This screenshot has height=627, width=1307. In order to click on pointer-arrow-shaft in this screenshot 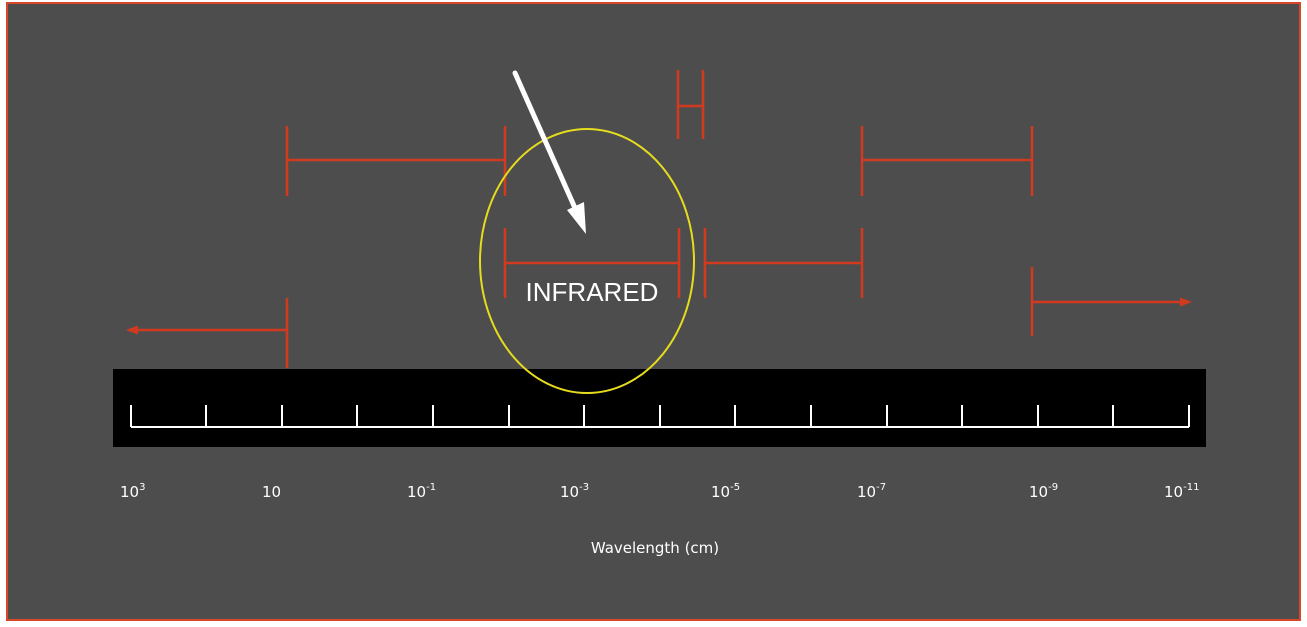, I will do `click(545, 140)`.